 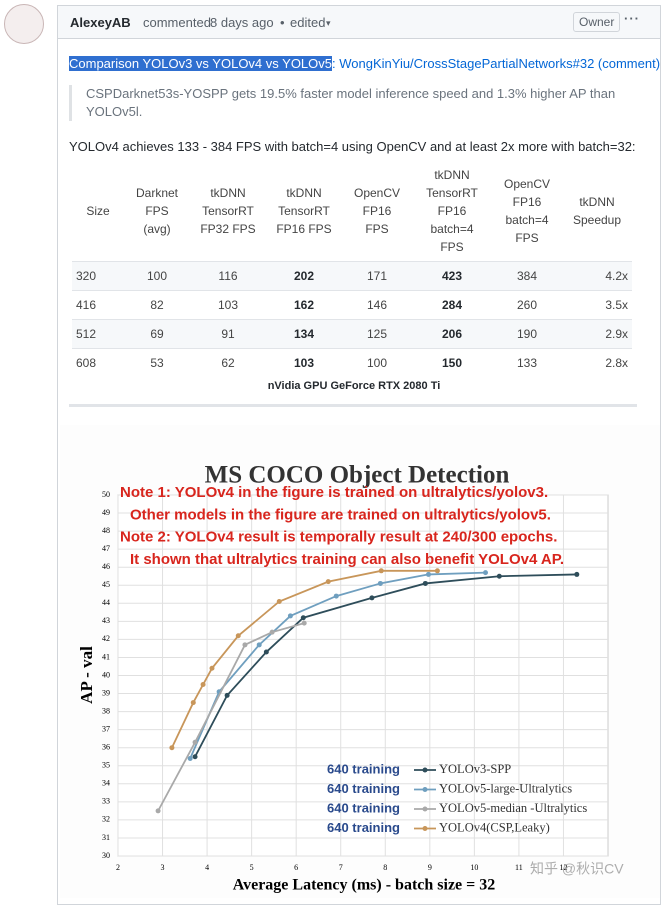 I want to click on edited-caret: ▾, so click(x=328, y=23).